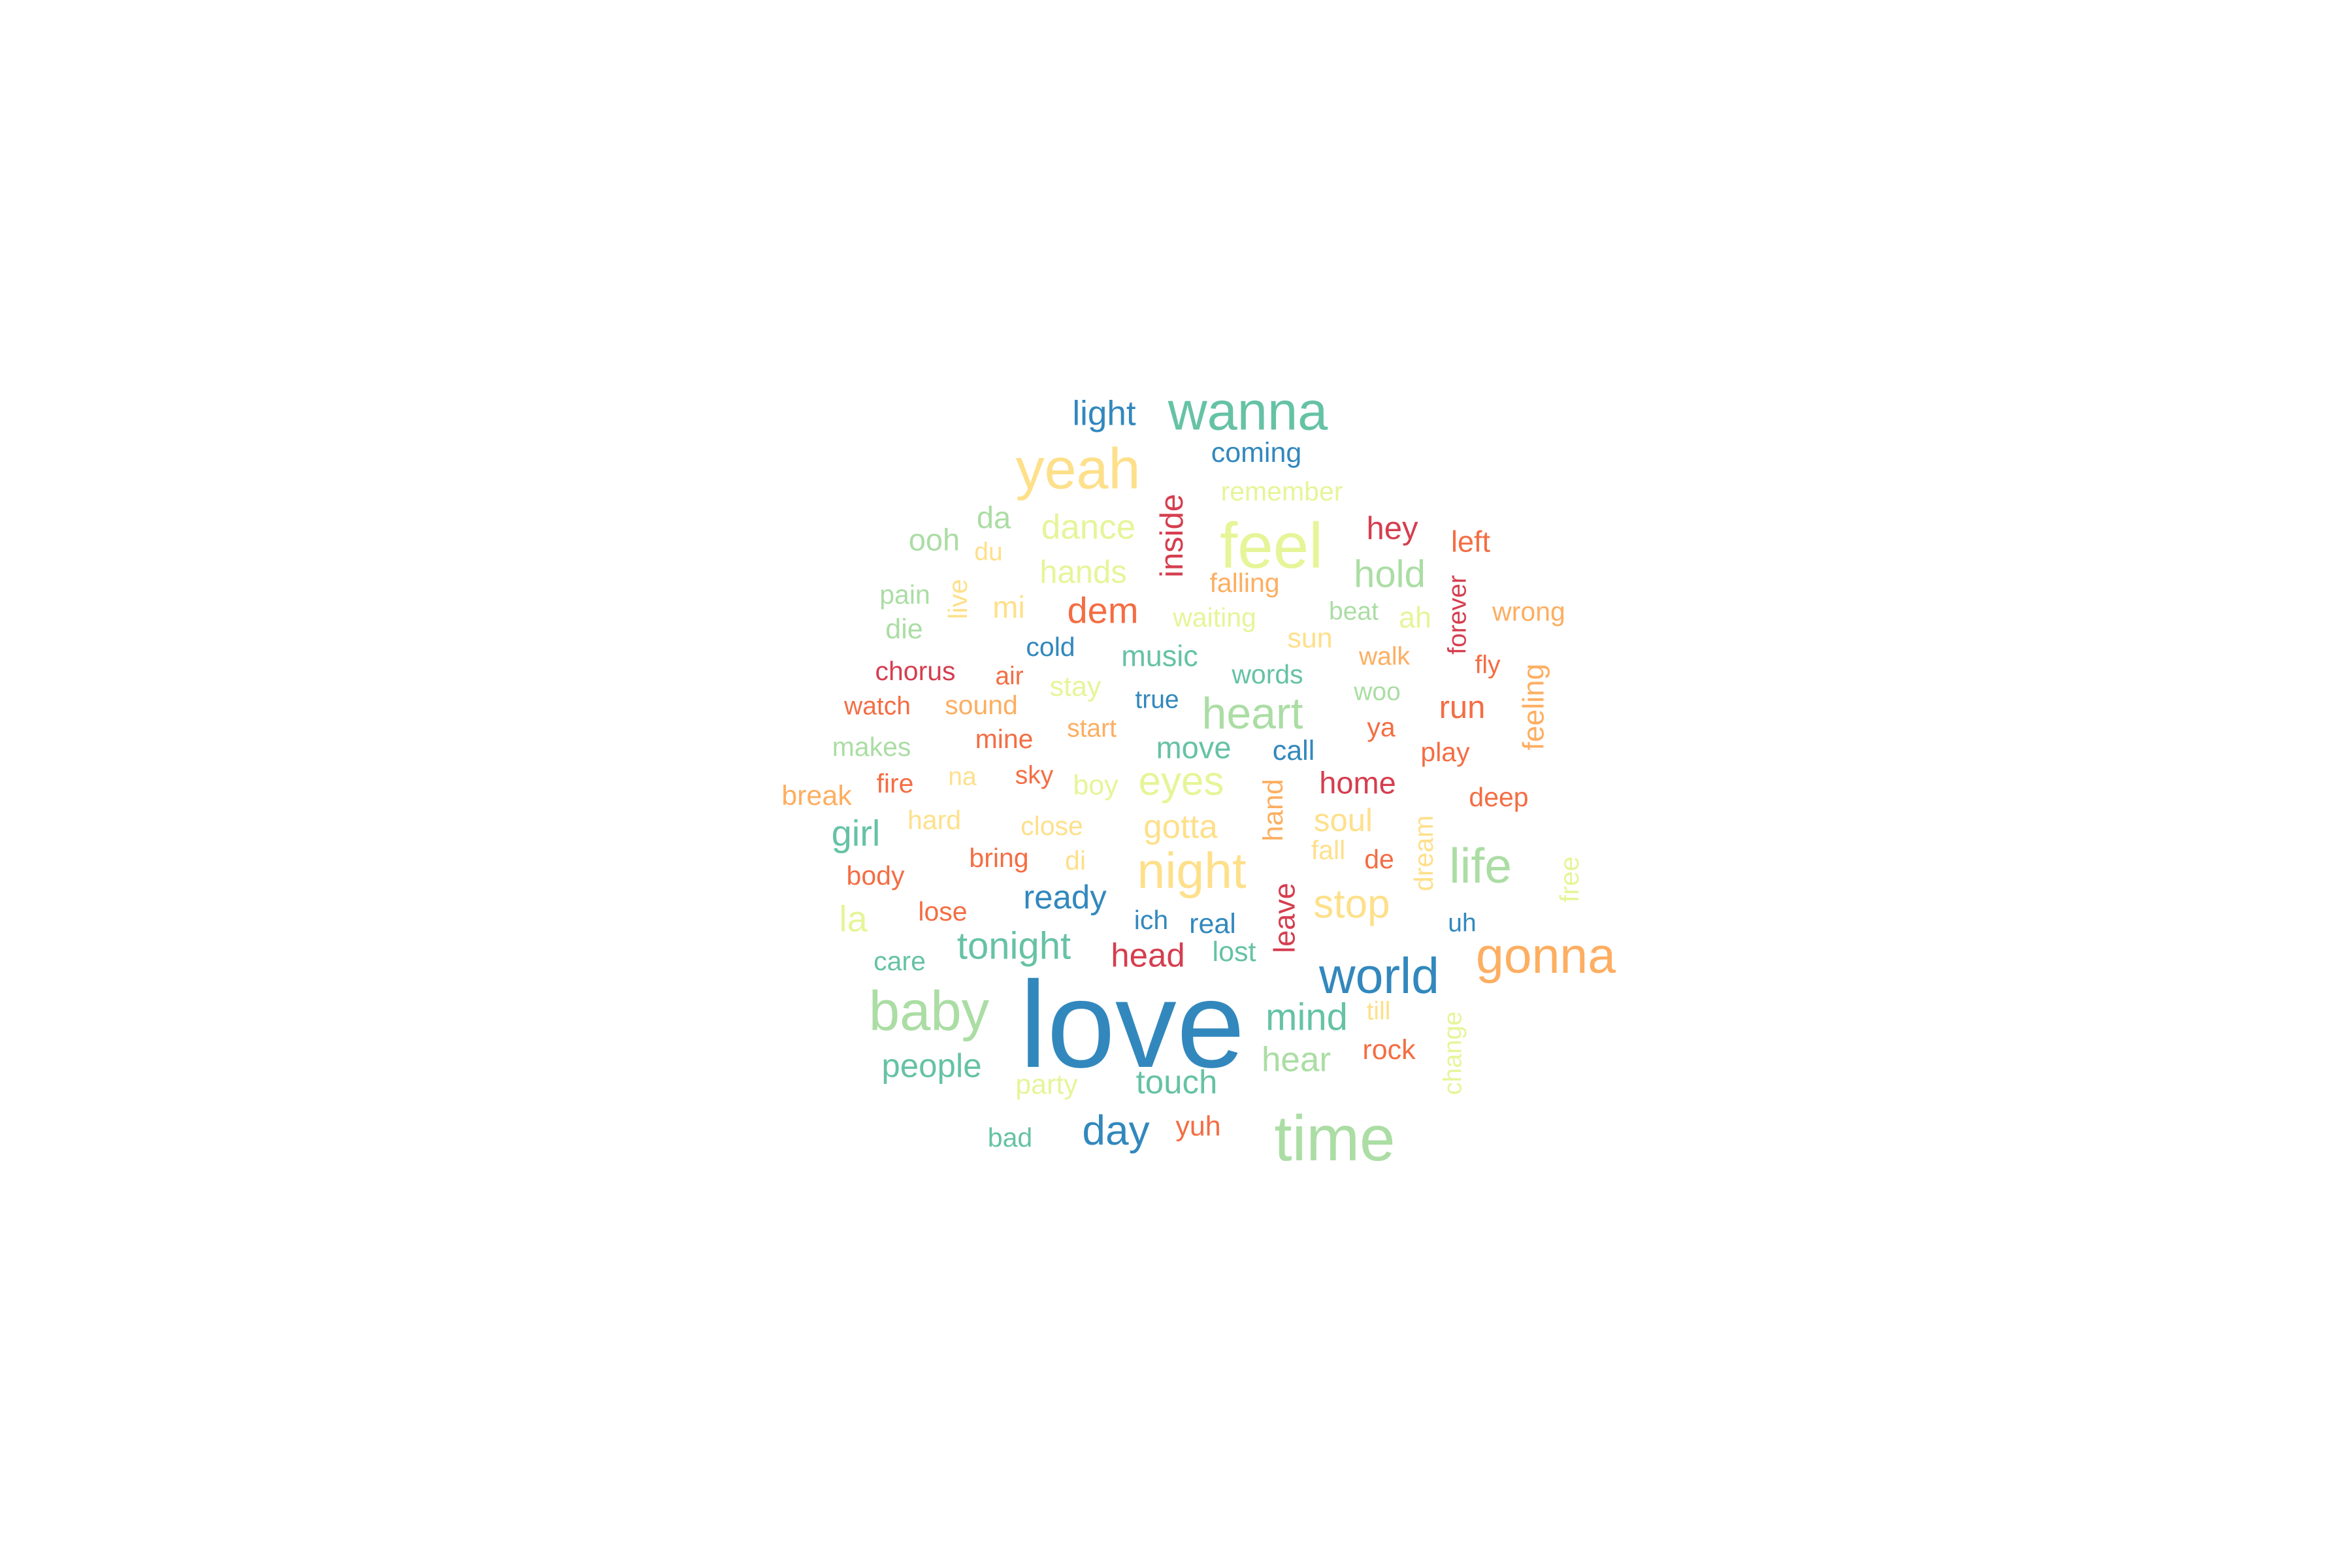 The image size is (2352, 1568). What do you see at coordinates (1351, 904) in the screenshot?
I see `word-stop: stop` at bounding box center [1351, 904].